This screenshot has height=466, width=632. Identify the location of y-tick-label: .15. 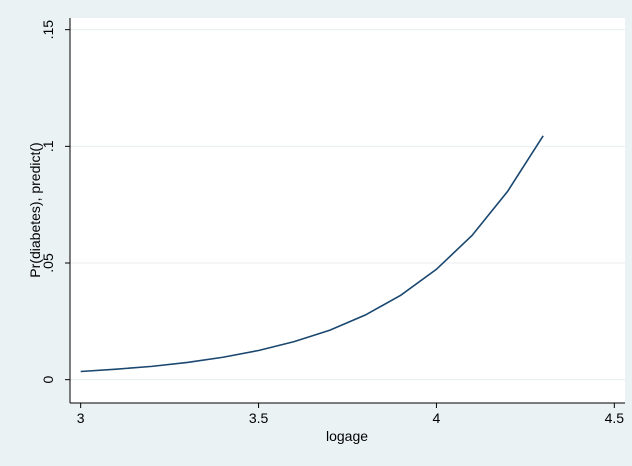
(48, 30).